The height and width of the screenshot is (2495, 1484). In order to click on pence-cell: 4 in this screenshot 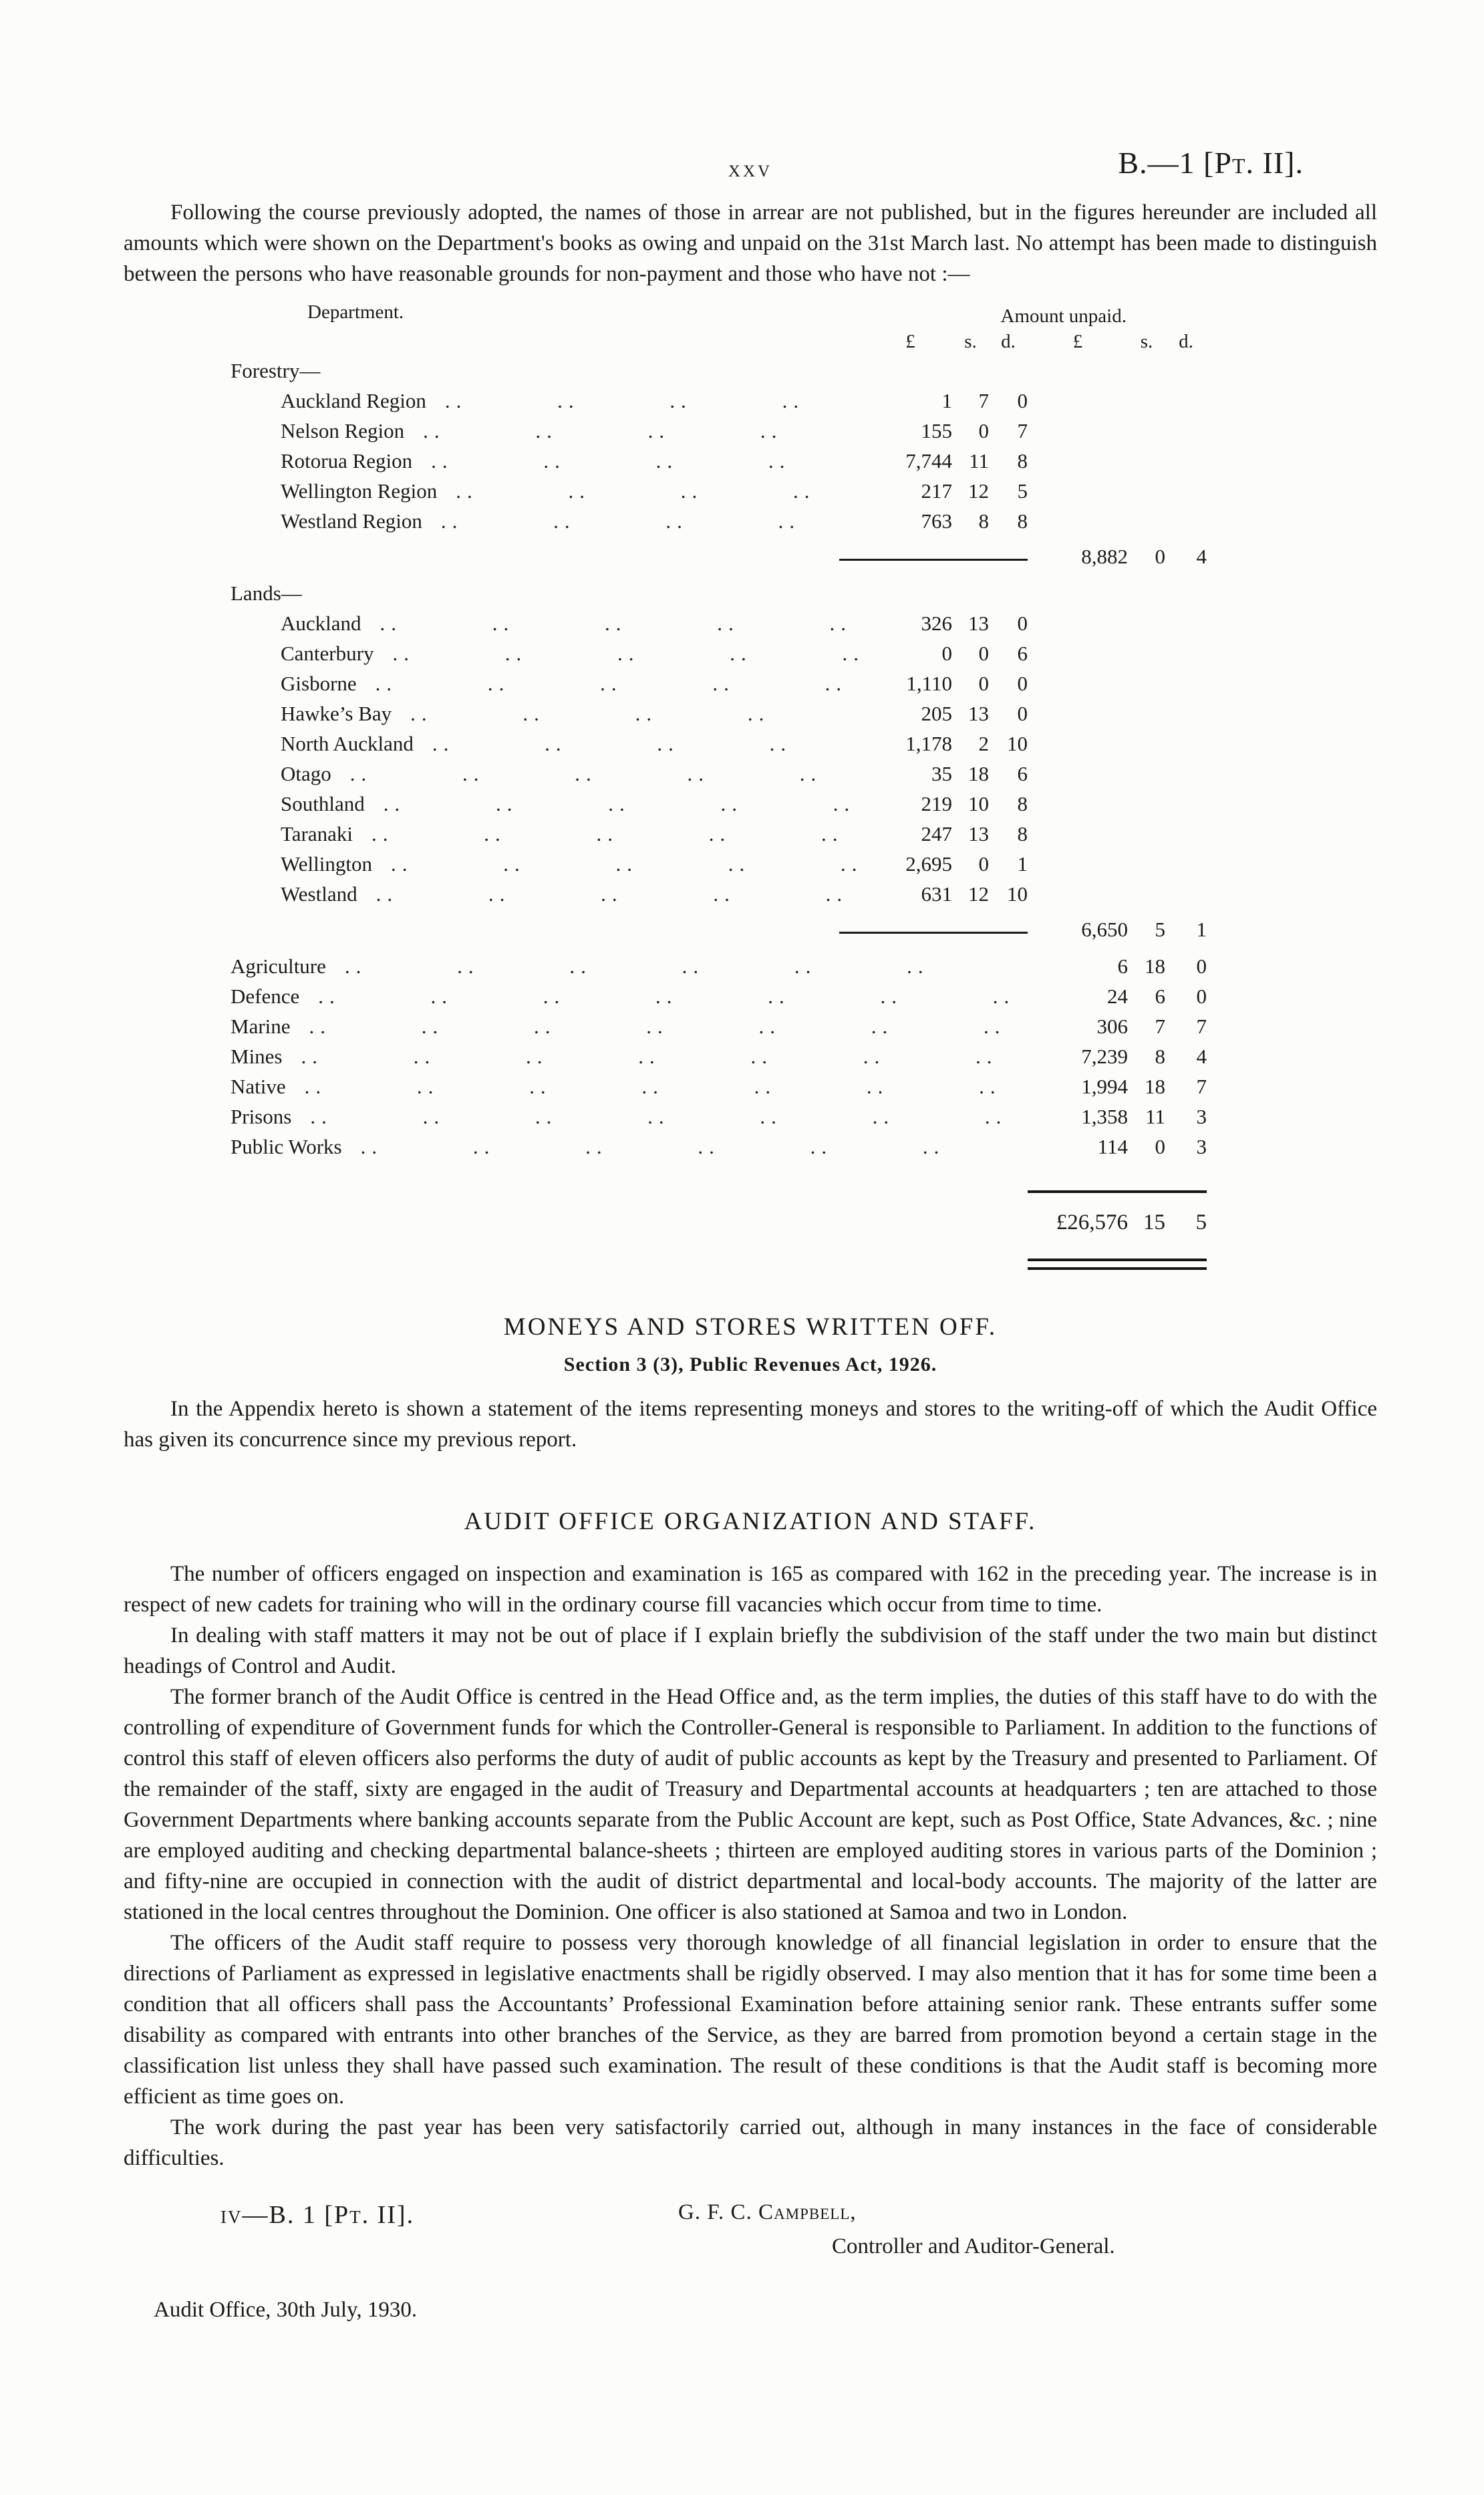, I will do `click(1201, 556)`.